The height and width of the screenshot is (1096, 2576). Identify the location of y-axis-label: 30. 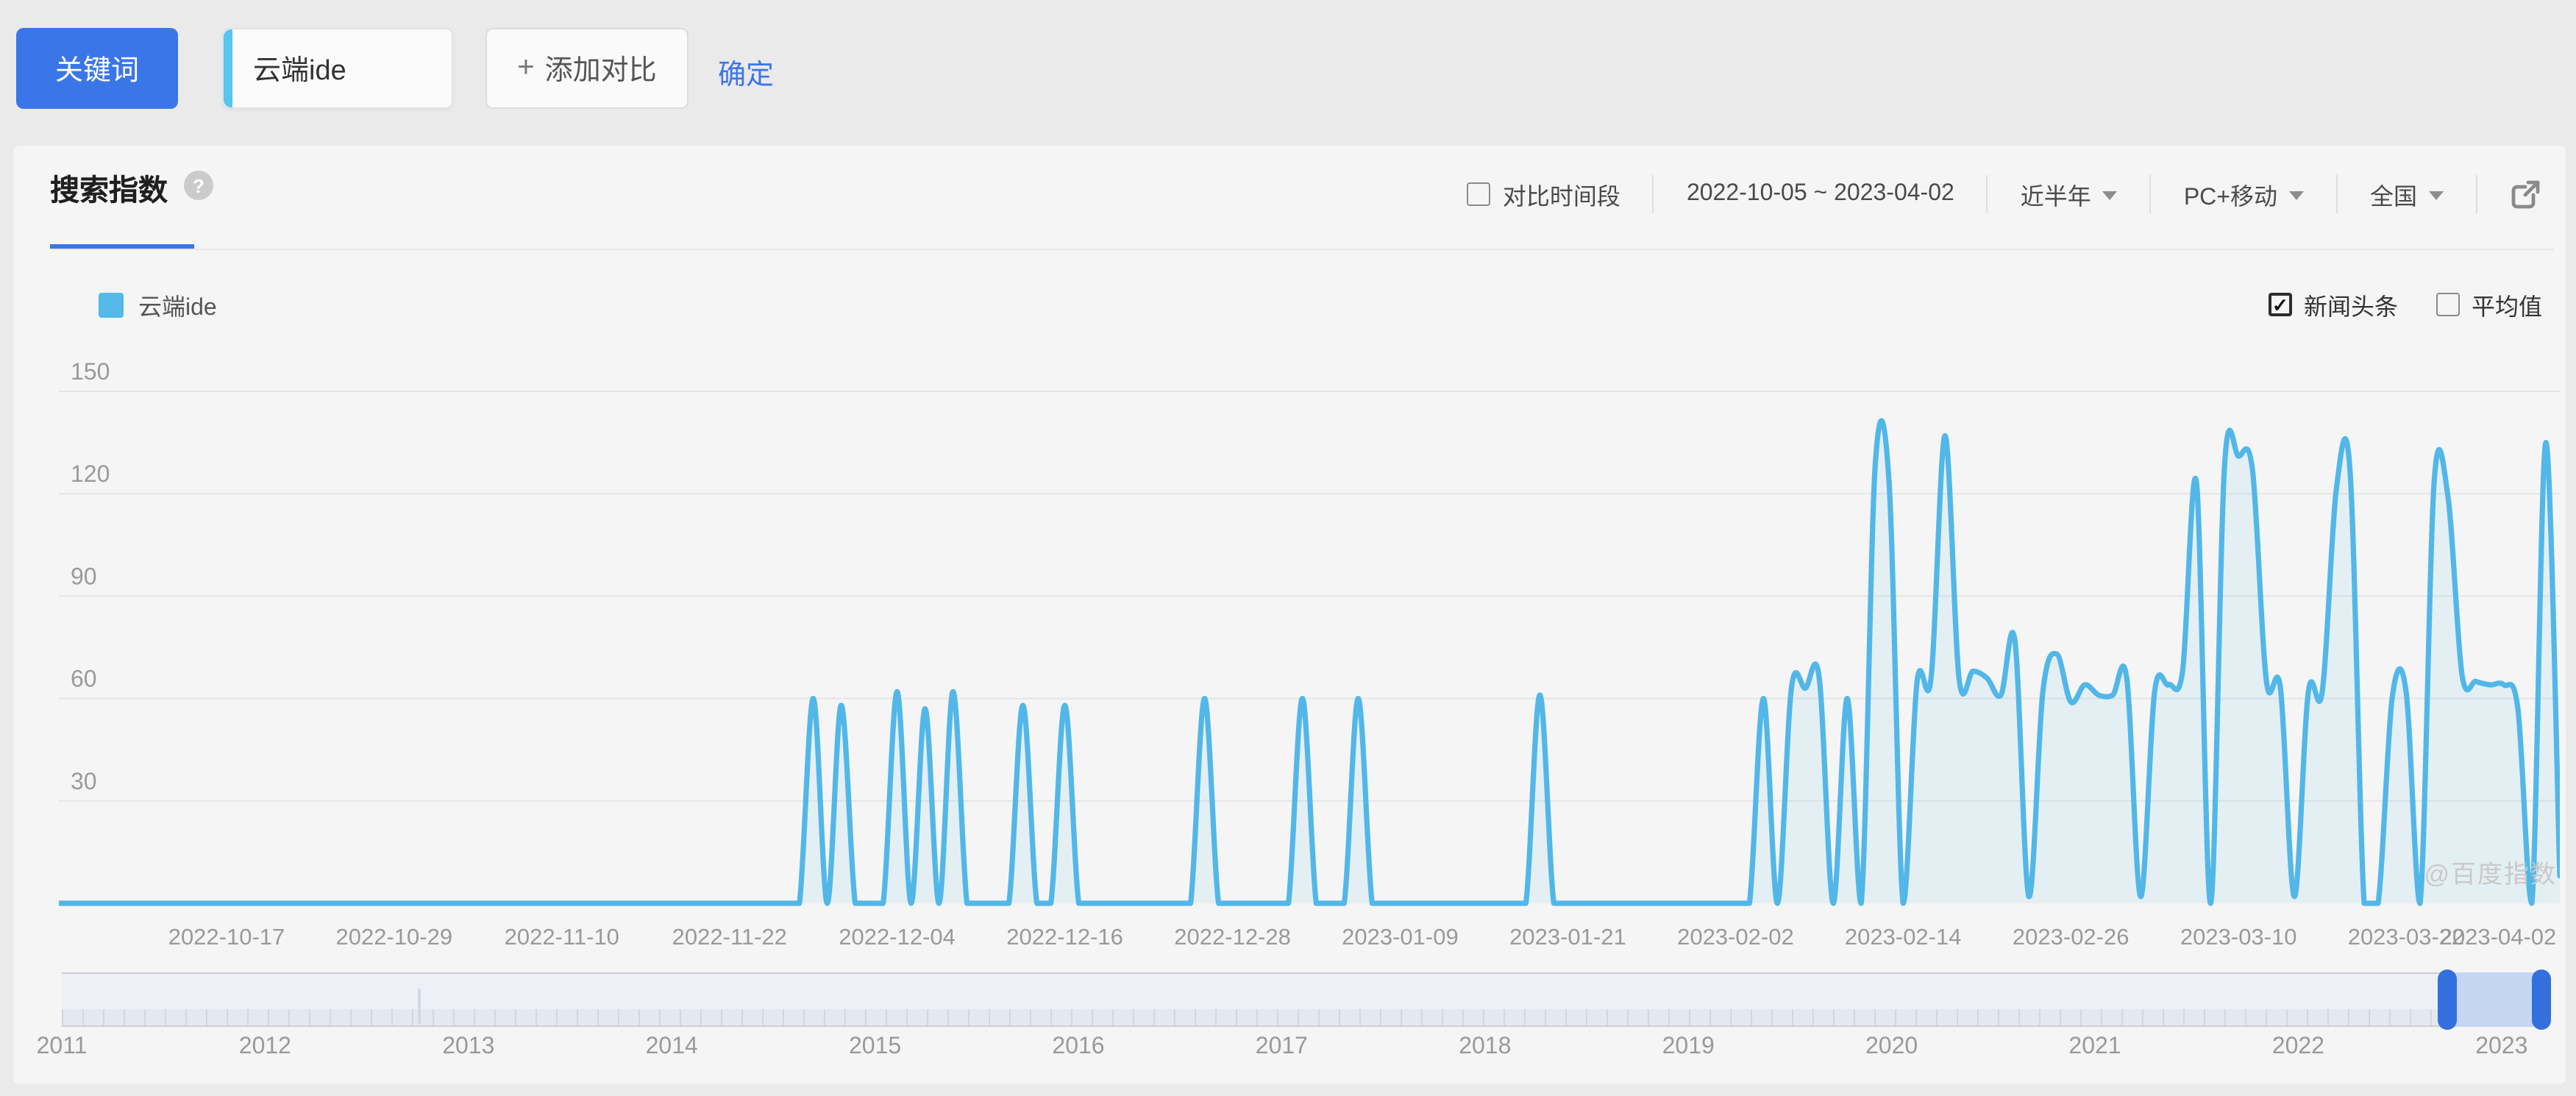
(84, 781).